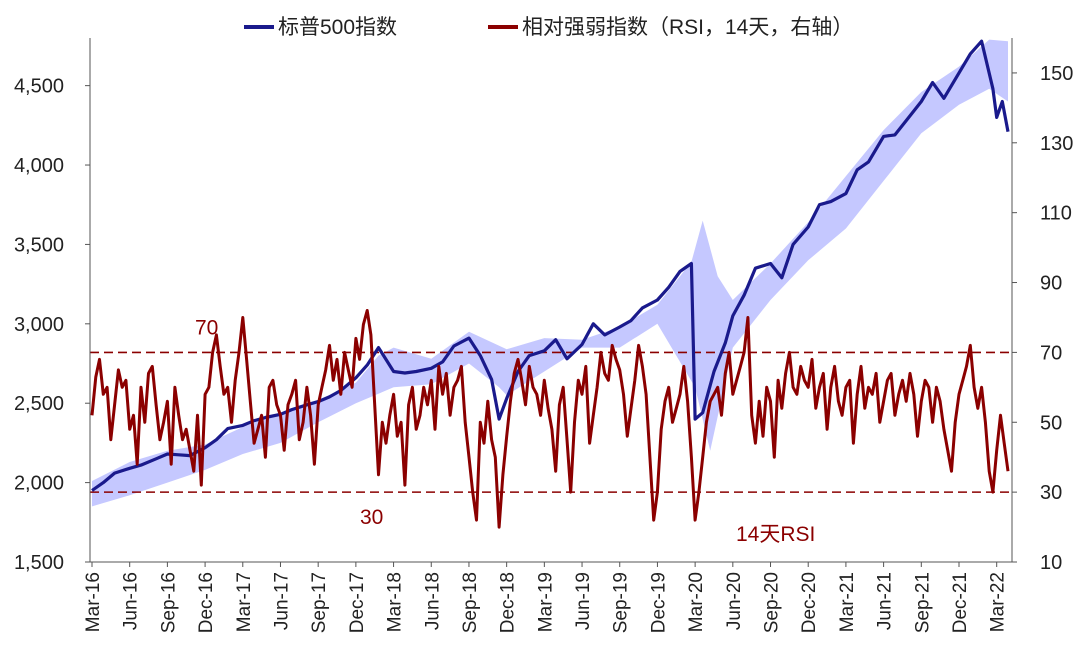  I want to click on x-tick-label: Mar-20, so click(696, 602).